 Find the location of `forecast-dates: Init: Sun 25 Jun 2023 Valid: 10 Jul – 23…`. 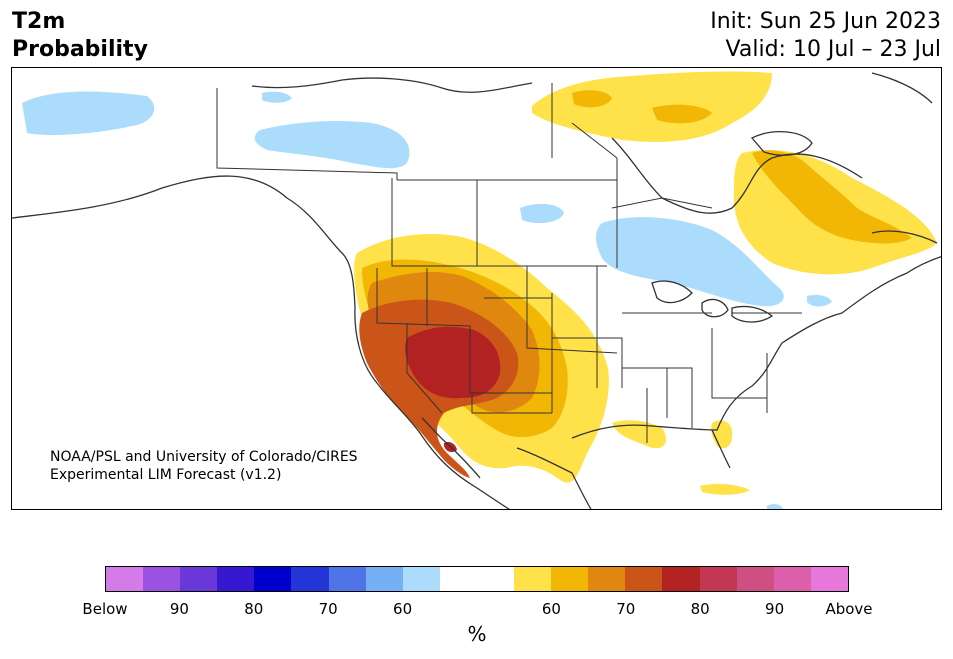

forecast-dates: Init: Sun 25 Jun 2023 Valid: 10 Jul – 23… is located at coordinates (825, 36).